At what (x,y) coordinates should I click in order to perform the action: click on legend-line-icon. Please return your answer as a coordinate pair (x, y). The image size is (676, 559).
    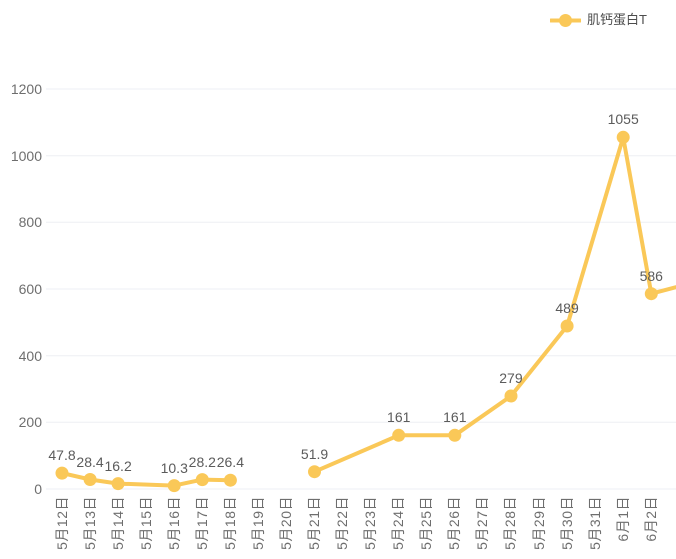
    Looking at the image, I should click on (565, 20).